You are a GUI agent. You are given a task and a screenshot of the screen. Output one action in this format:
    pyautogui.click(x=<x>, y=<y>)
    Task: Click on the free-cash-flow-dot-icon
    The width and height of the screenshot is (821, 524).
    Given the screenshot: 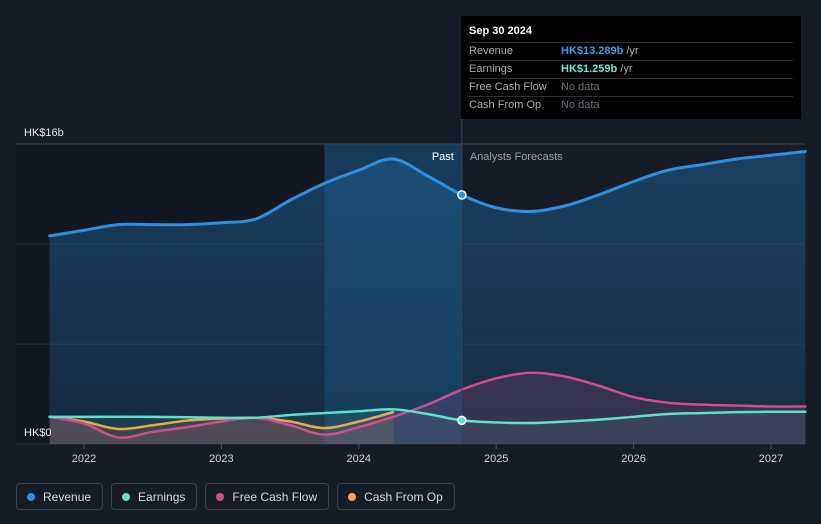 What is the action you would take?
    pyautogui.click(x=220, y=496)
    